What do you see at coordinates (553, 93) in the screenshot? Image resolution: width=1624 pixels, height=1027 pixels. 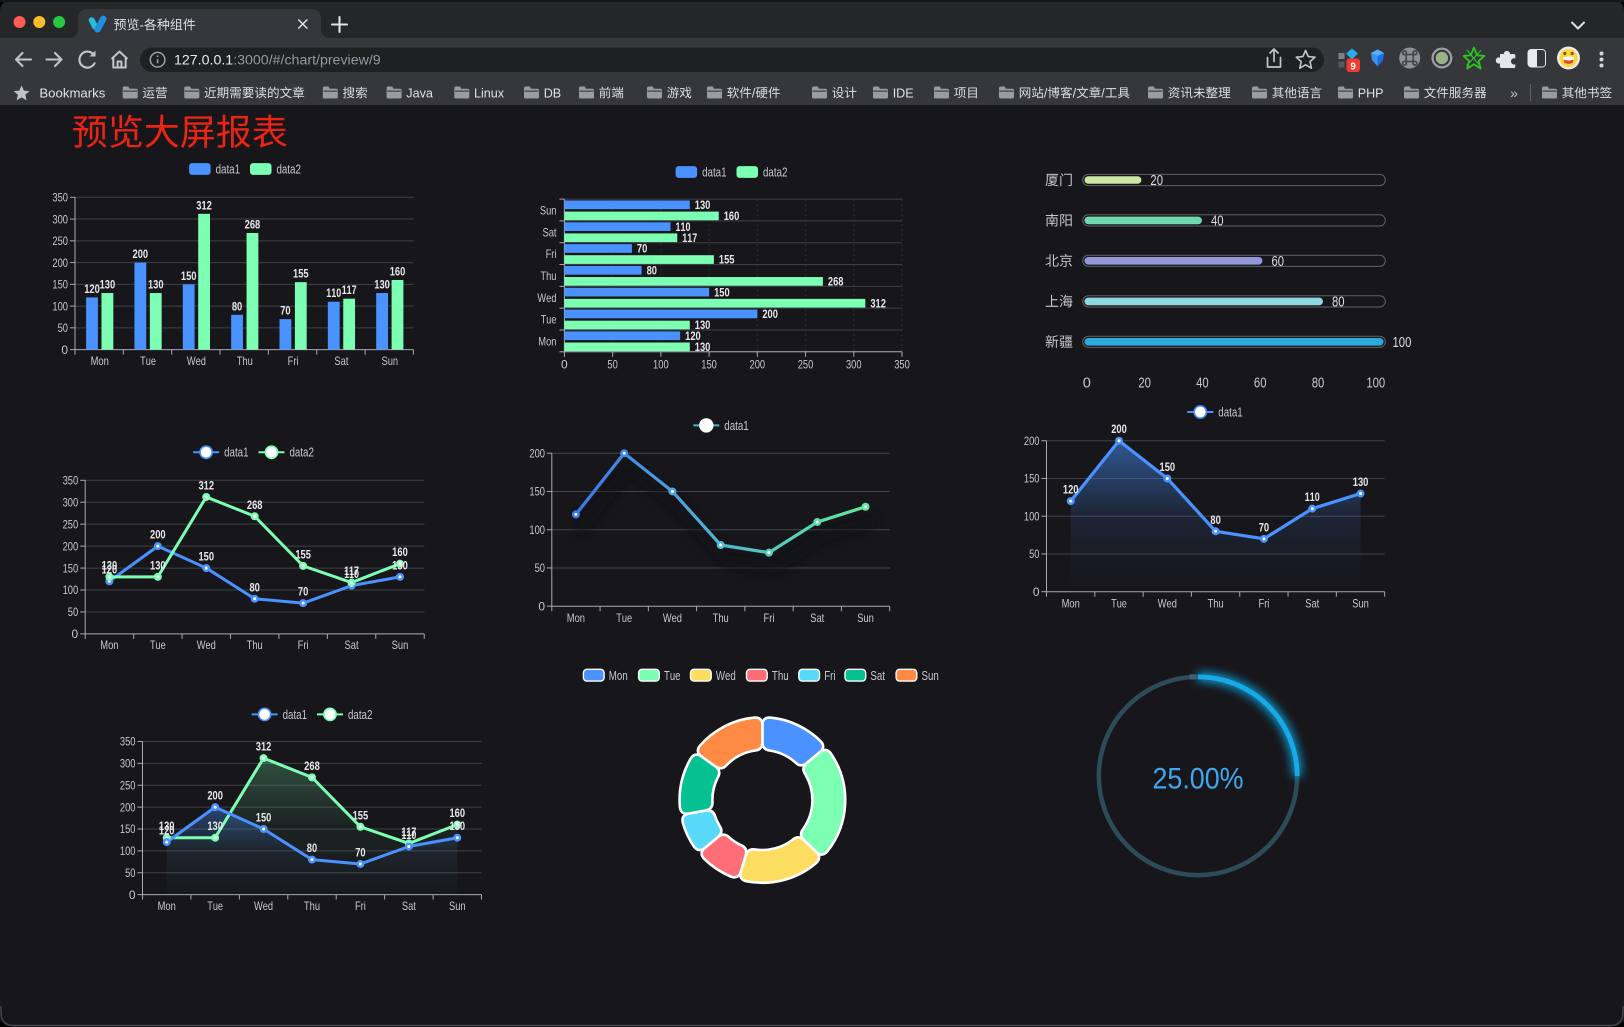 I see `svg-text: DB` at bounding box center [553, 93].